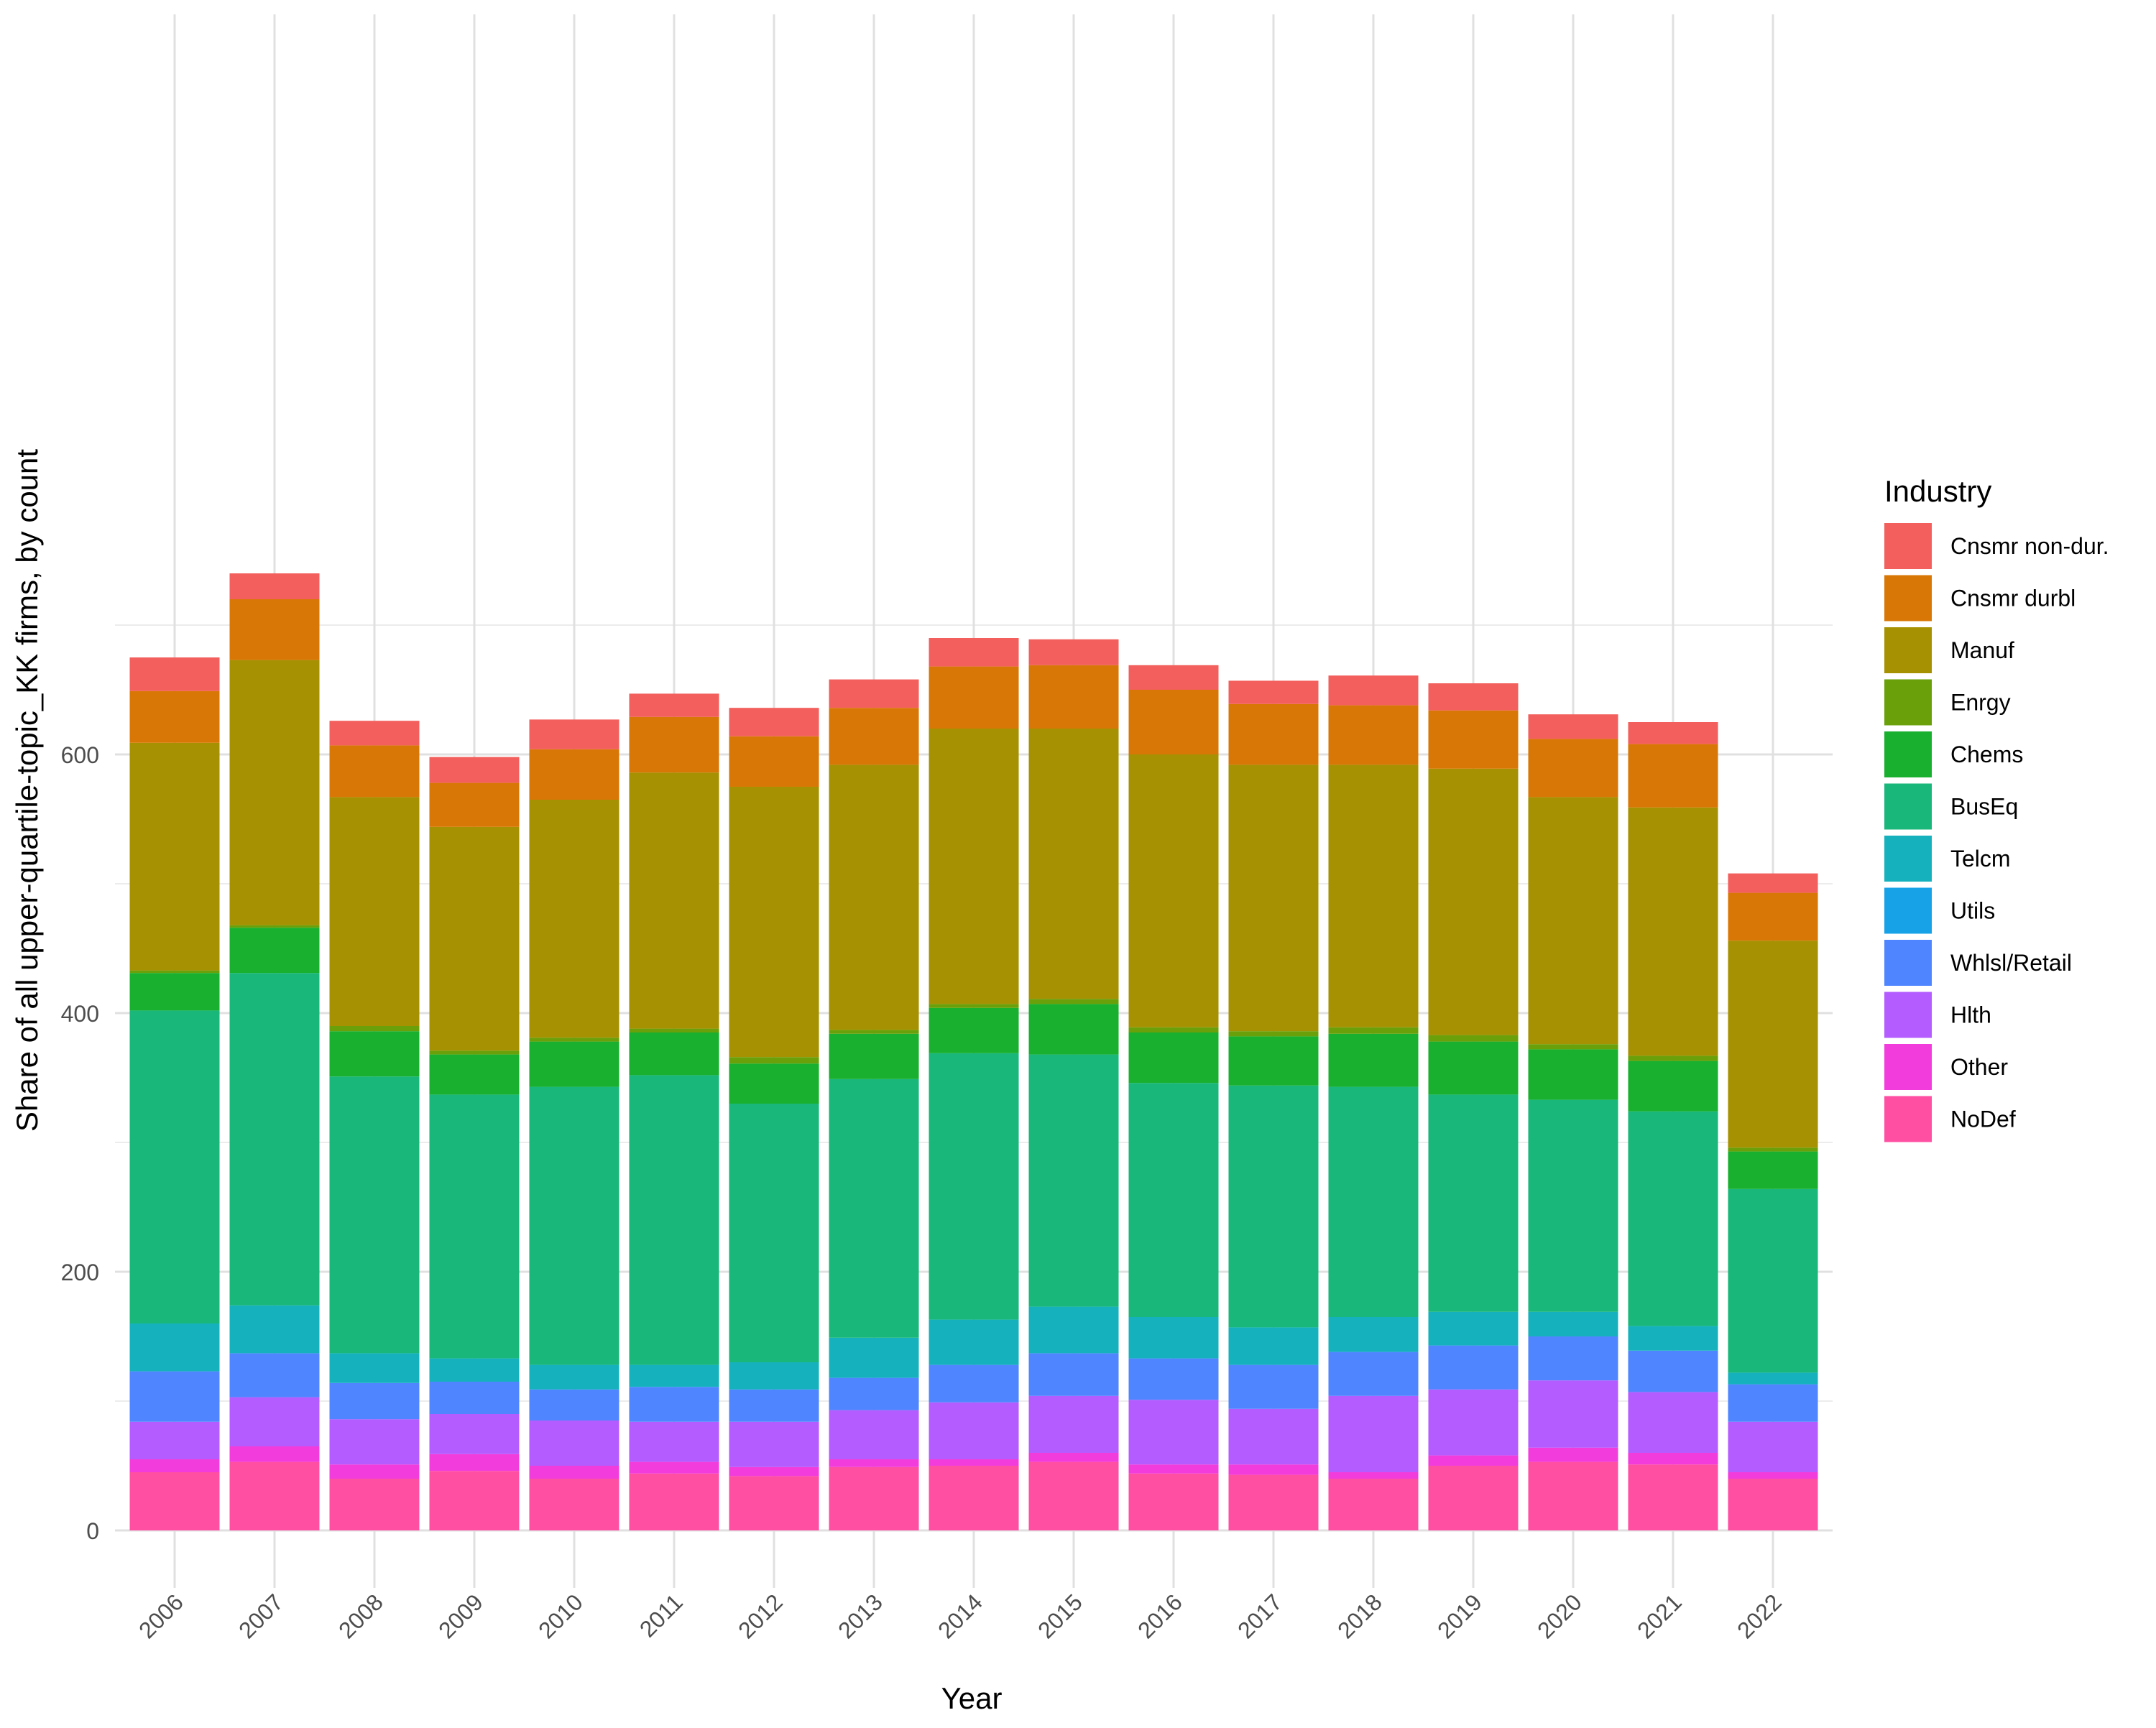  I want to click on x-tick-label: 2019, so click(1459, 1616).